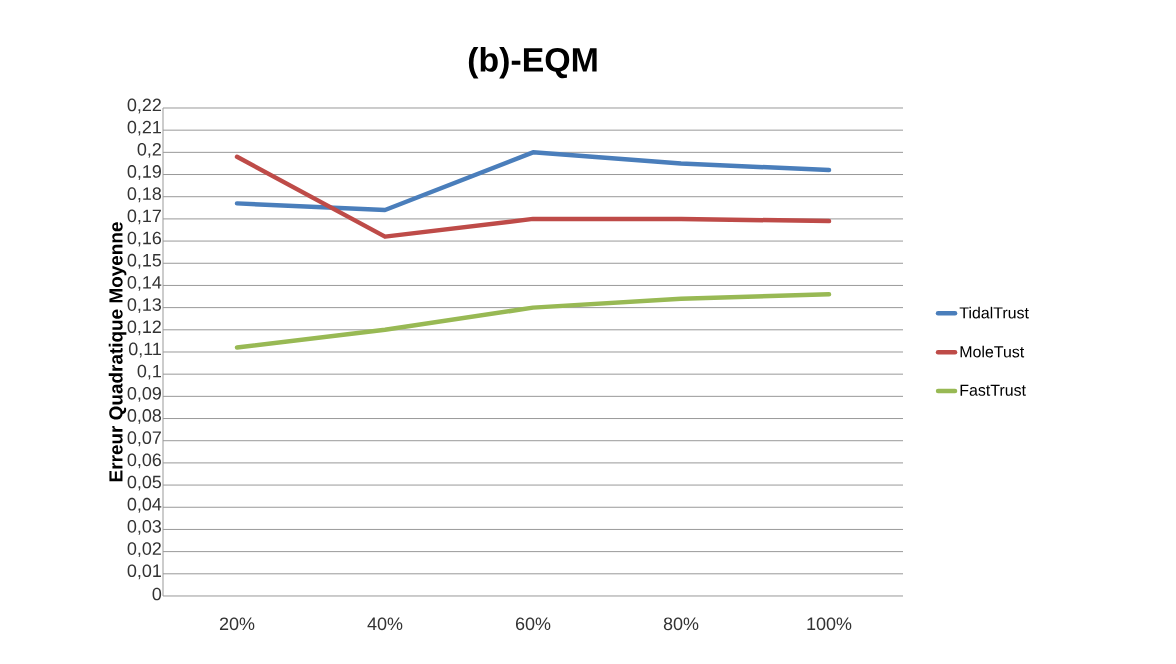 The image size is (1176, 664). What do you see at coordinates (144, 439) in the screenshot?
I see `y-tick-label: 0,07` at bounding box center [144, 439].